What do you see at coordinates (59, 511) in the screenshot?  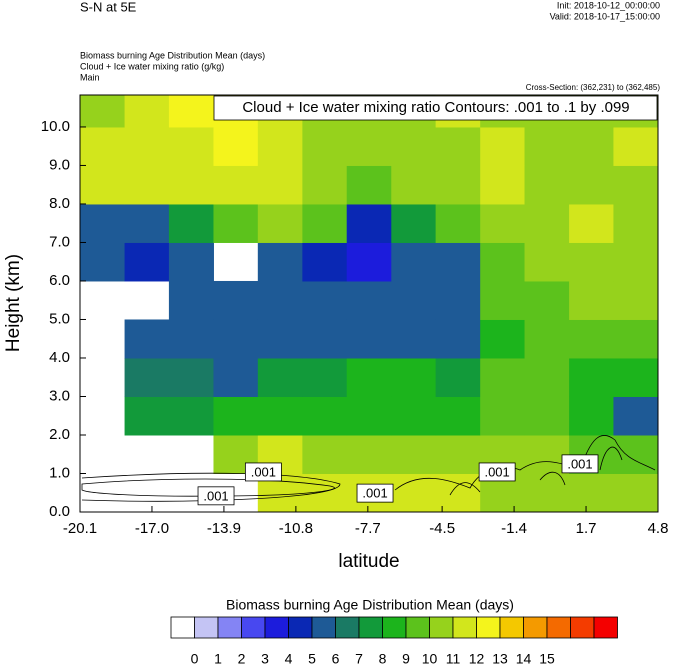 I see `y-tick-label: 0.0` at bounding box center [59, 511].